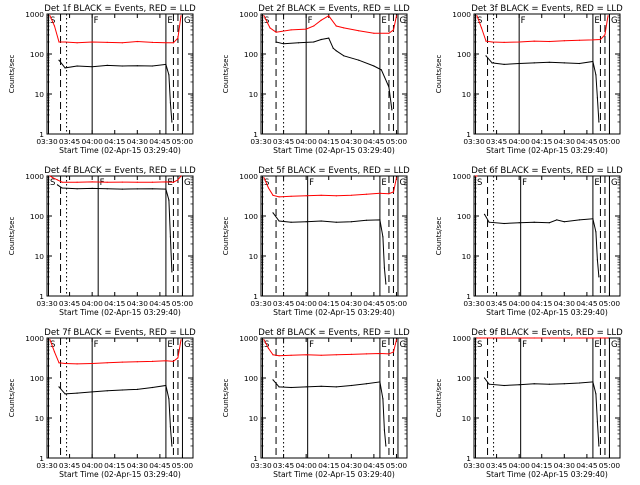 The height and width of the screenshot is (485, 640). I want to click on x-tick-label: 04:15, so click(542, 303).